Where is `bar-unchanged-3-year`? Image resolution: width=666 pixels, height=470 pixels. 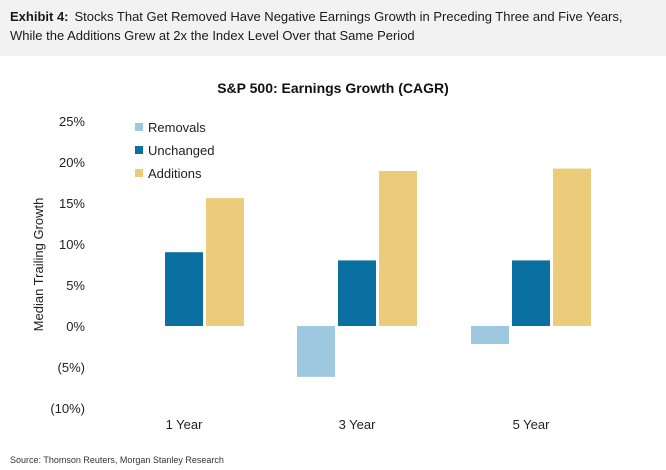 bar-unchanged-3-year is located at coordinates (357, 293).